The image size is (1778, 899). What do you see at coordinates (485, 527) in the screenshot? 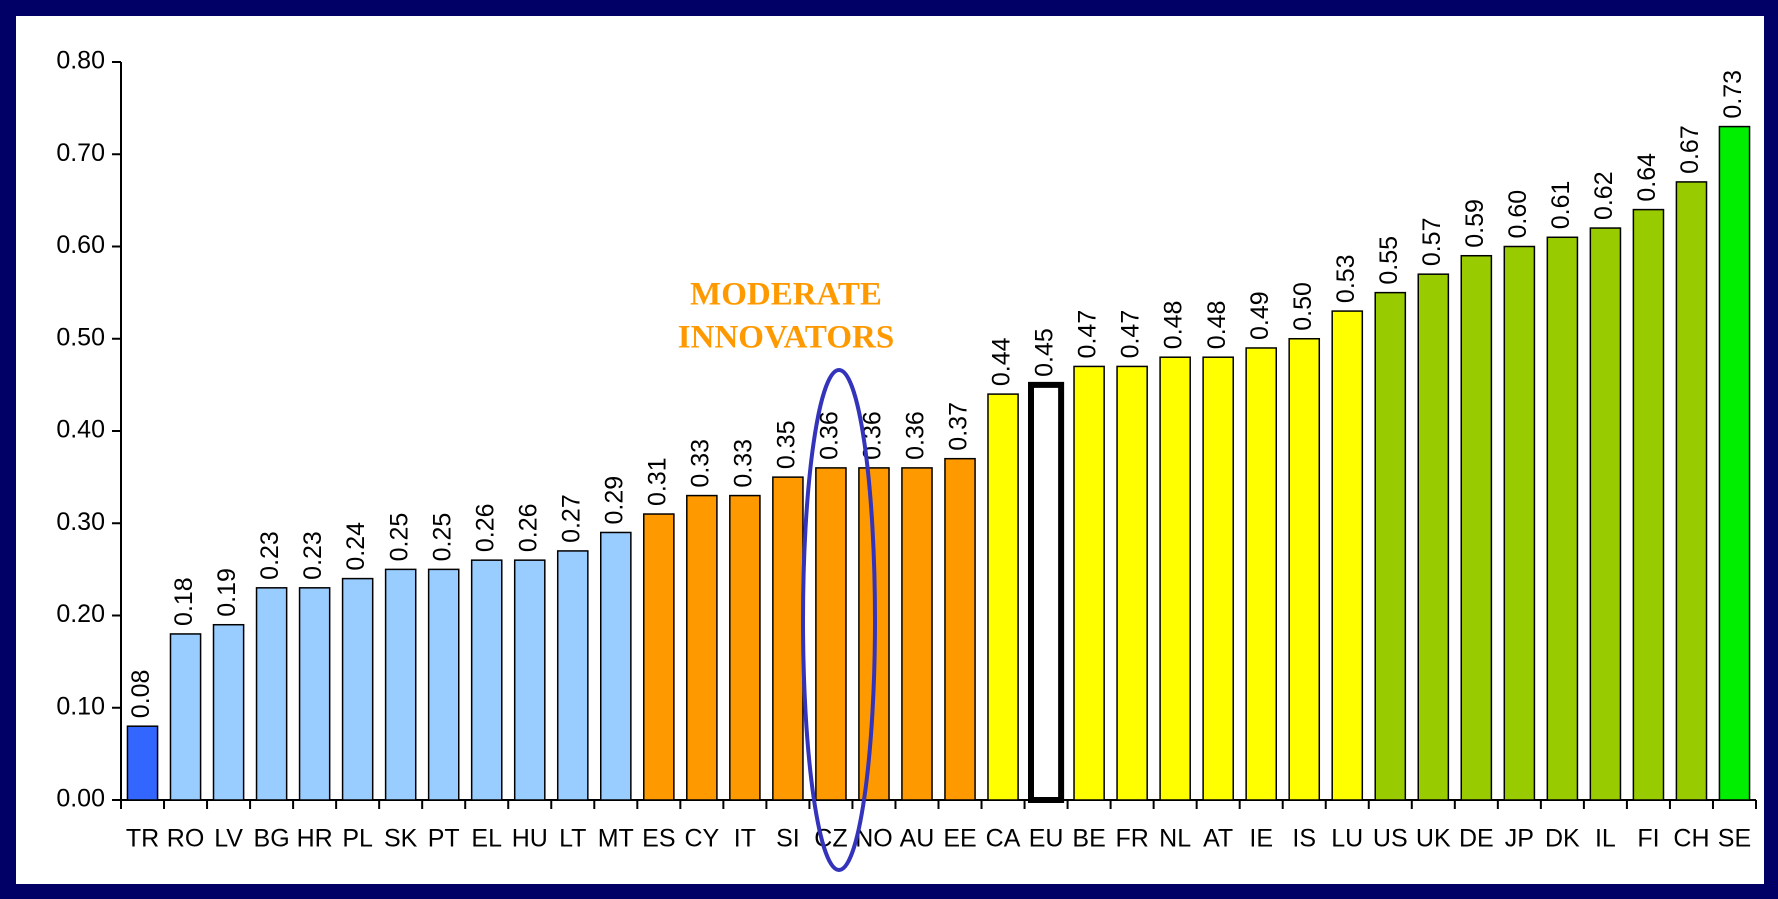
I see `value-label: 0.26` at bounding box center [485, 527].